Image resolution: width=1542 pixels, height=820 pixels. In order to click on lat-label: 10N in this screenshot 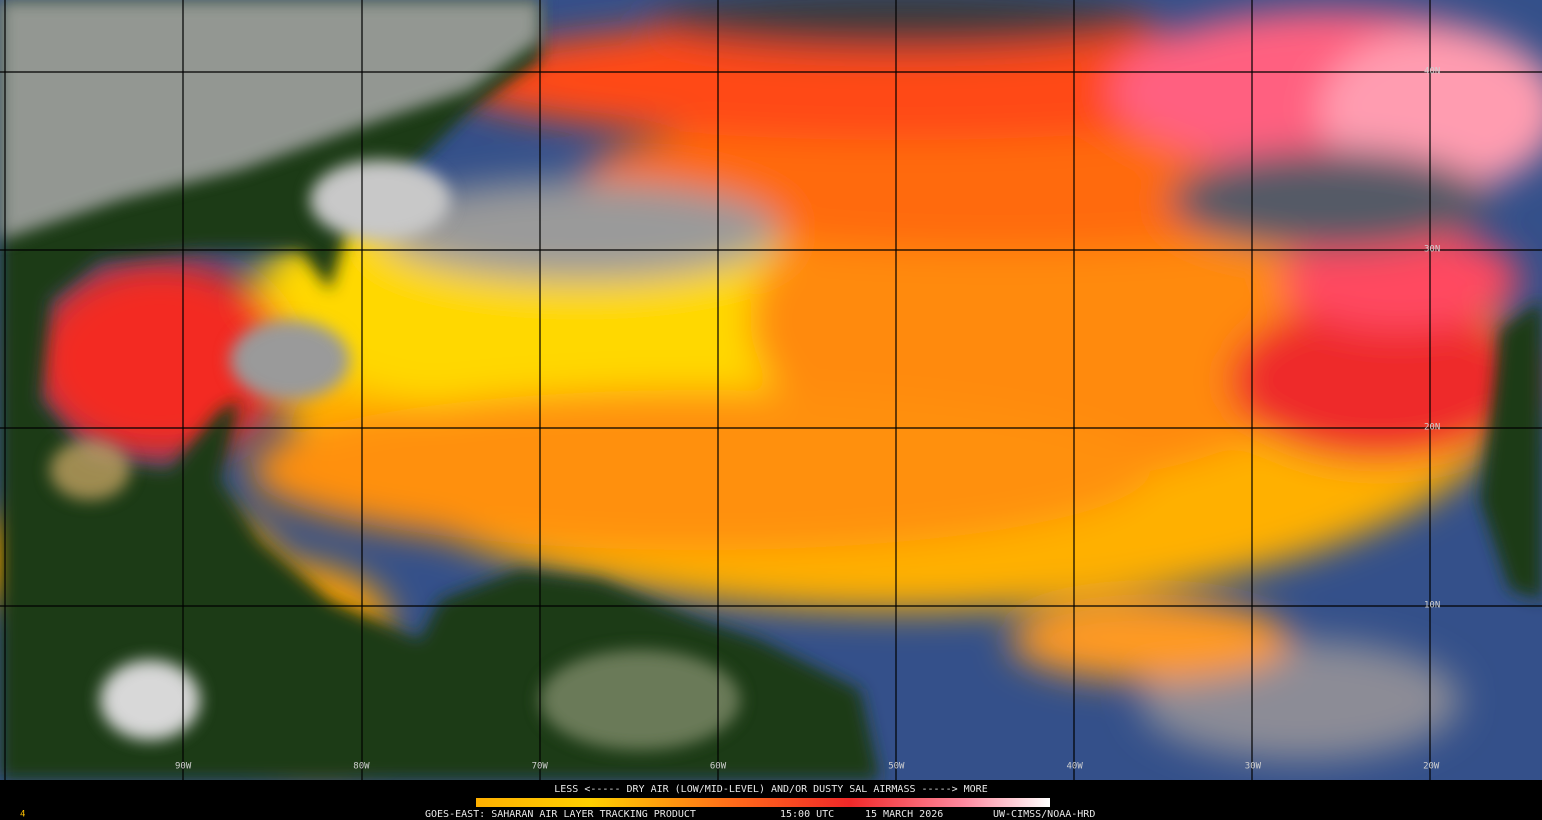, I will do `click(1432, 606)`.